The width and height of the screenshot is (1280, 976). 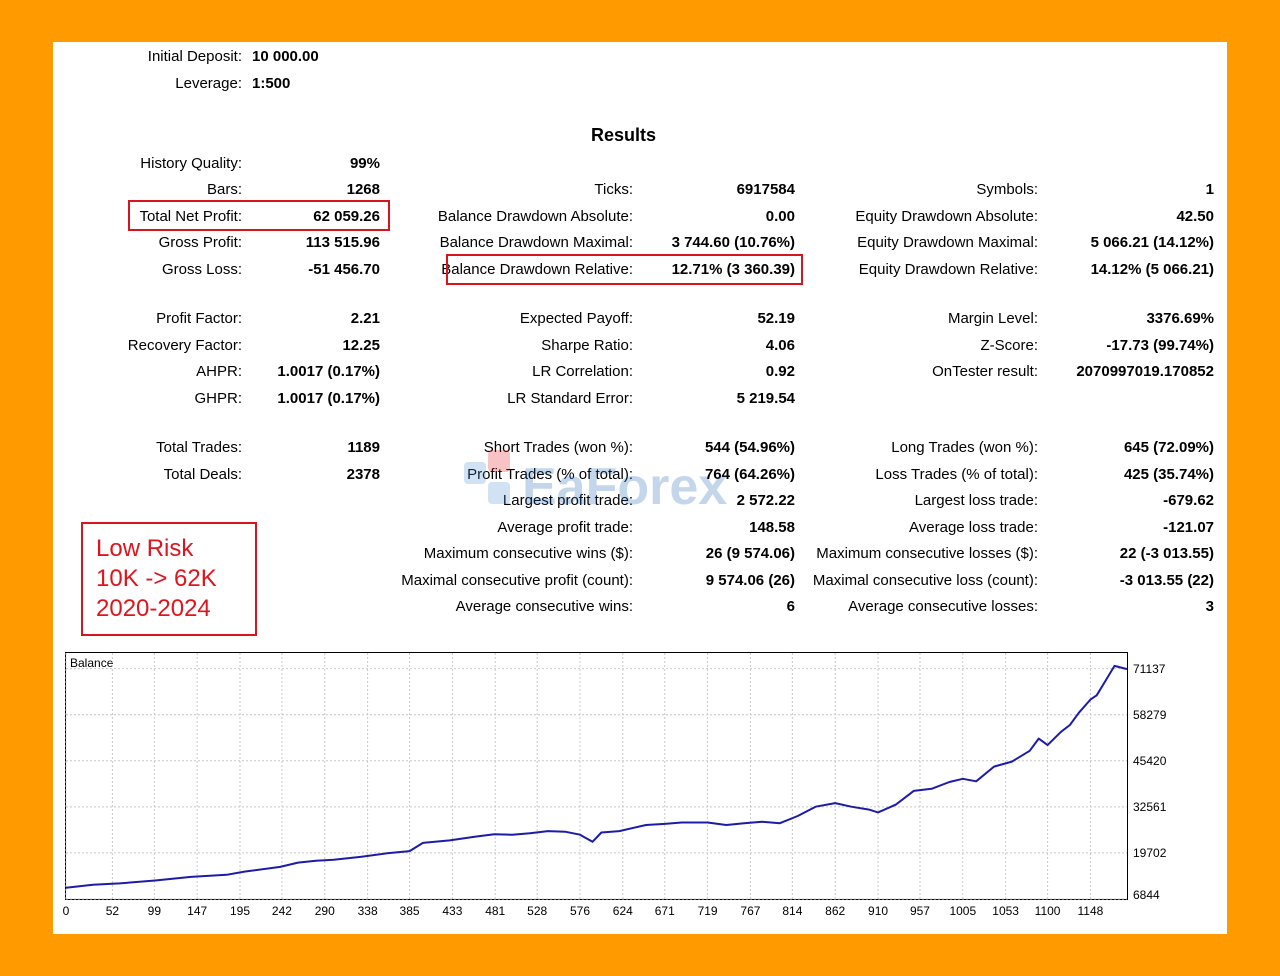 I want to click on stat-label: Margin Level:, so click(x=992, y=318).